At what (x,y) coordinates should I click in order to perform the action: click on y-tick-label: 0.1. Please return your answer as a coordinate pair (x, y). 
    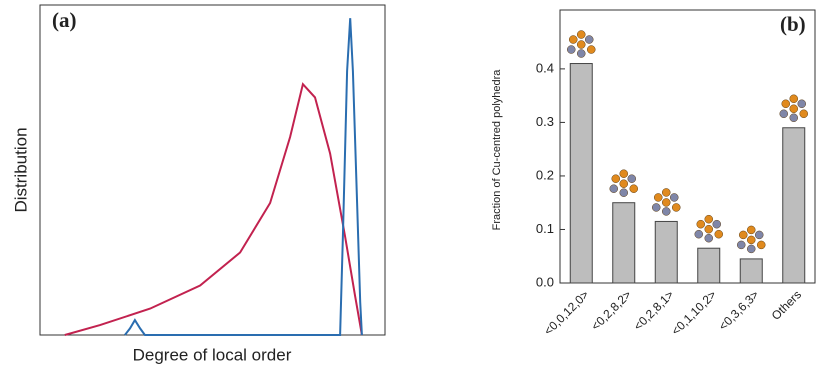
    Looking at the image, I should click on (545, 228).